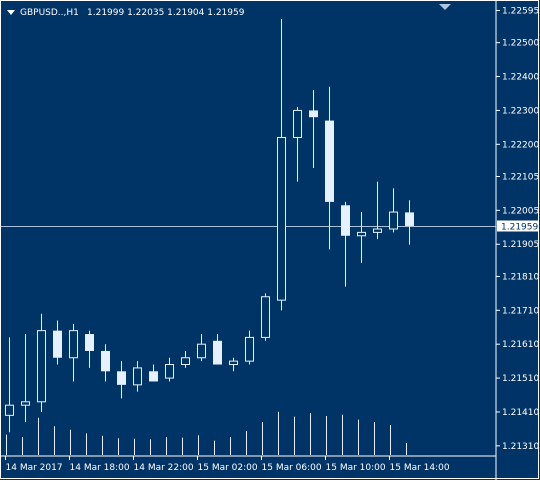 Image resolution: width=540 pixels, height=480 pixels. What do you see at coordinates (520, 11) in the screenshot?
I see `price-tick-label: 1.22595` at bounding box center [520, 11].